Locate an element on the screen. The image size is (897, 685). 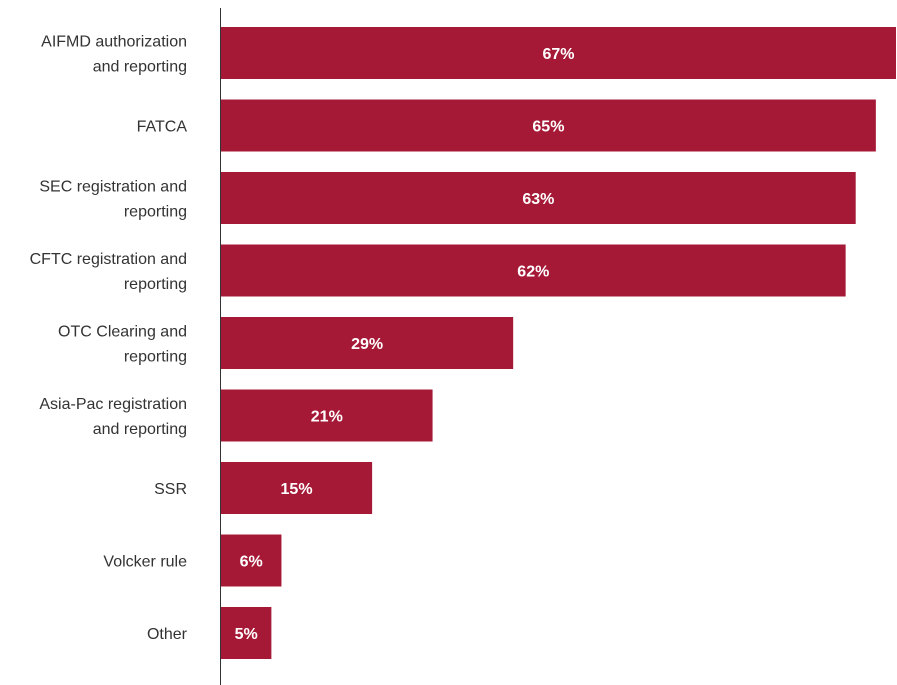
bar-value-label: 6% is located at coordinates (251, 562).